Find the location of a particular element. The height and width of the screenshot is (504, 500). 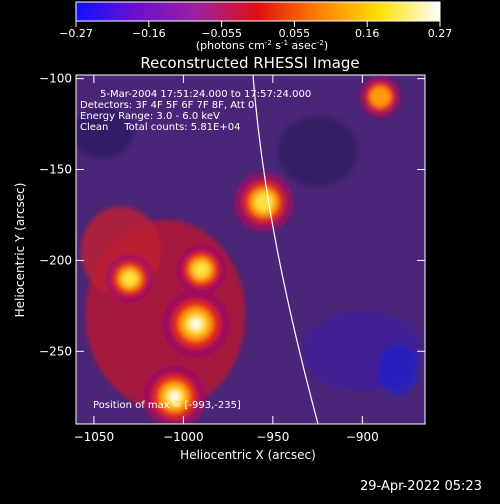

colorbar-tick-label: 0.16 is located at coordinates (367, 33).